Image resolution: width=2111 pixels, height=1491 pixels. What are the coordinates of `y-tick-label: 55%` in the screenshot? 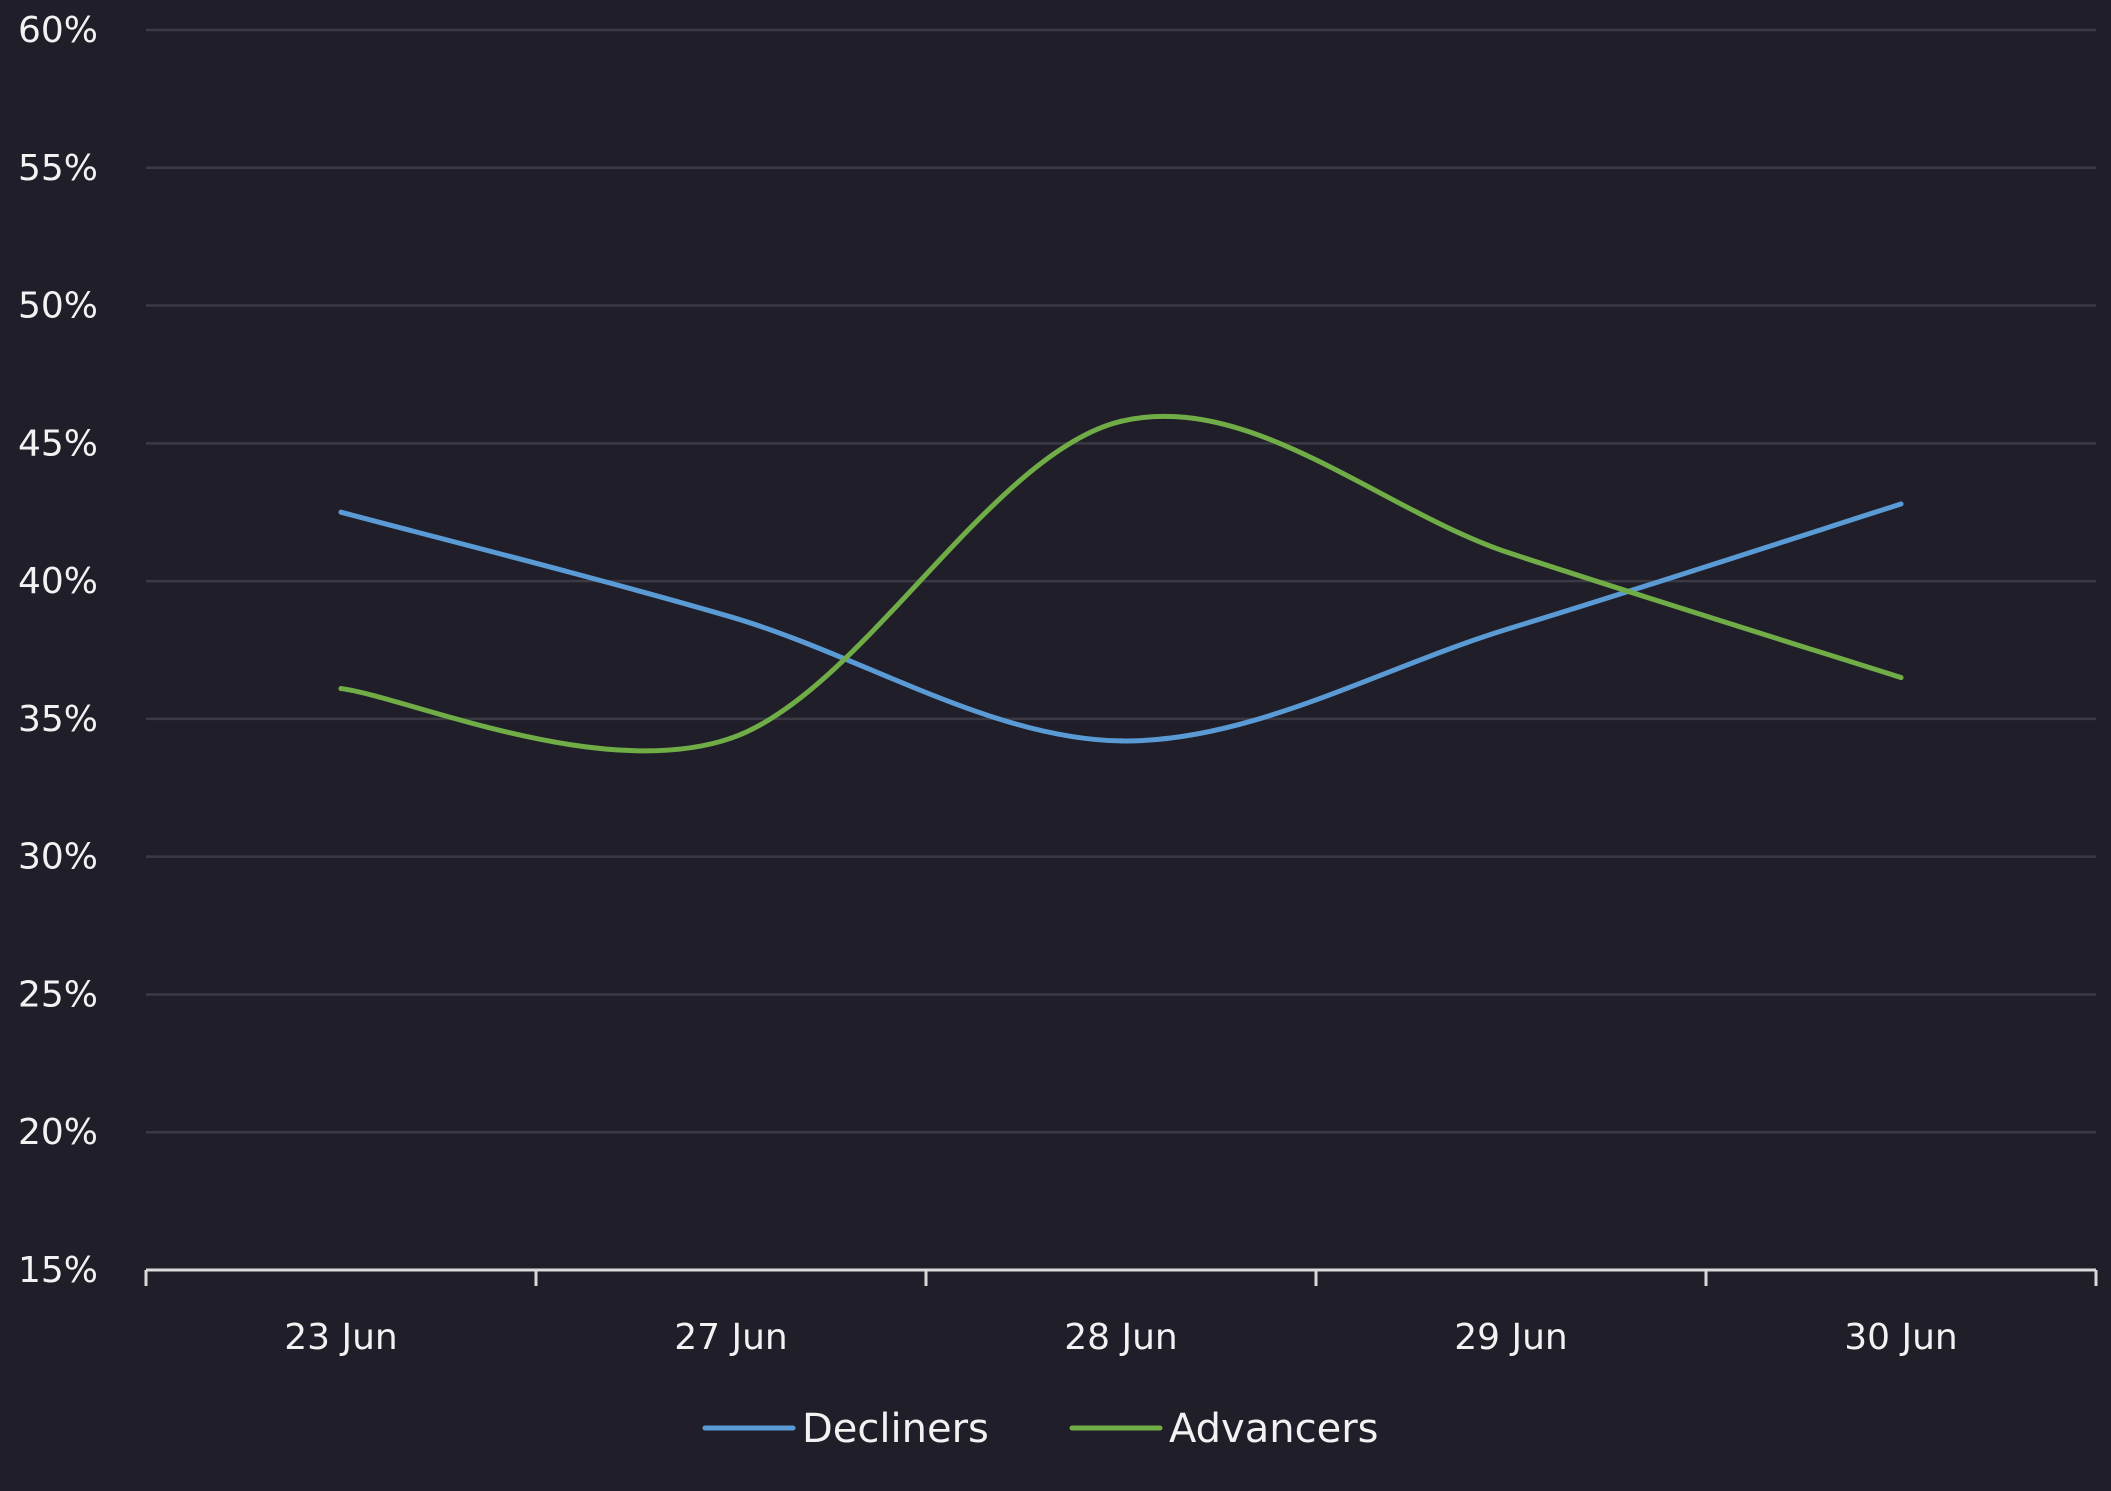 It's located at (58, 168).